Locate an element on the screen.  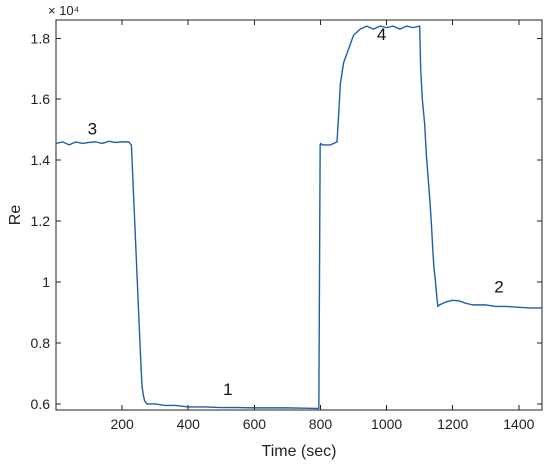
x-tick-label: 1400 is located at coordinates (518, 424).